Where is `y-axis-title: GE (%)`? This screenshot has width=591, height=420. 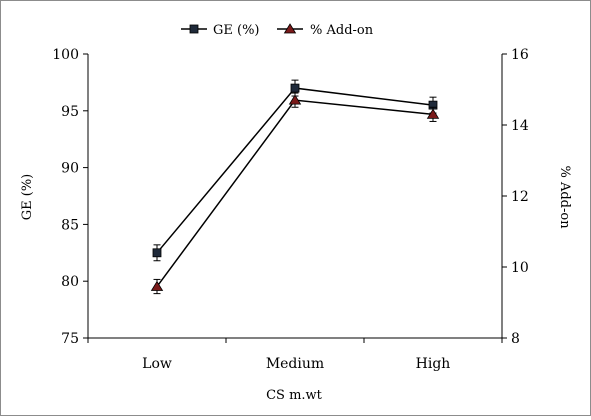
y-axis-title: GE (%) is located at coordinates (27, 197).